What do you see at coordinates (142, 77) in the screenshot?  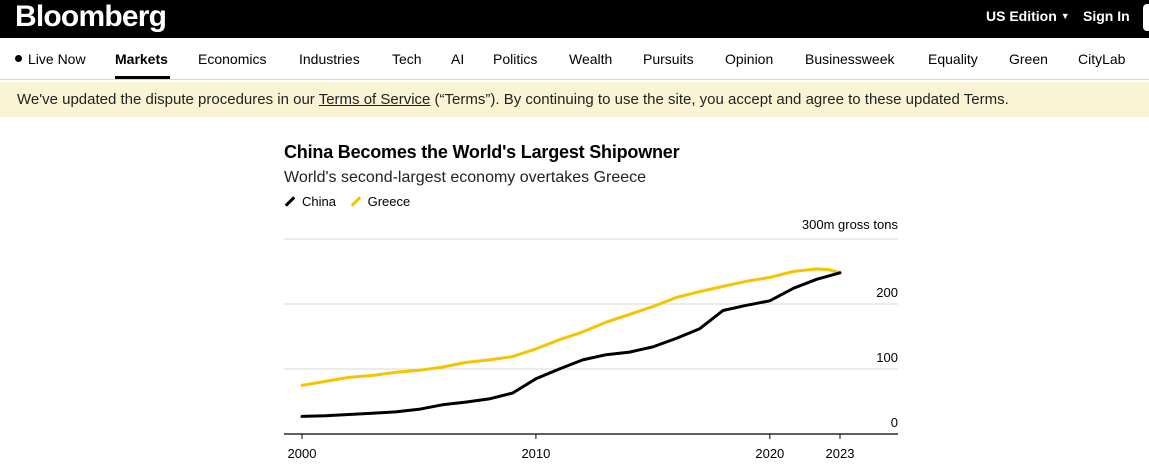 I see `active-tab-indicator` at bounding box center [142, 77].